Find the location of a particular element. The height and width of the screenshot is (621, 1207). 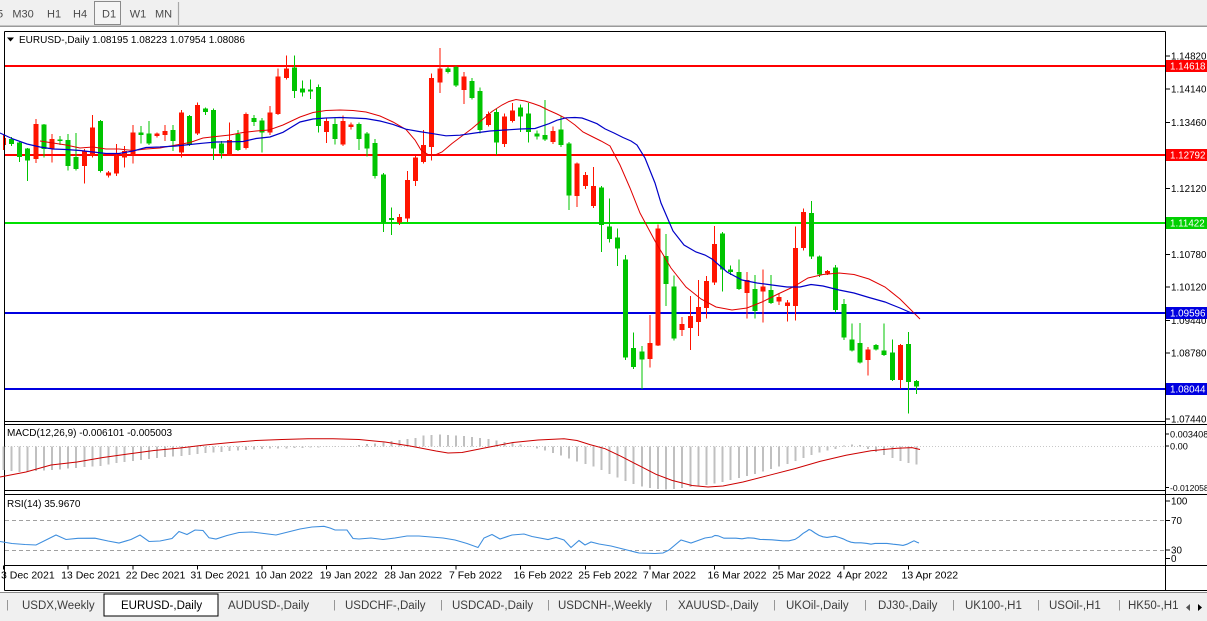

svg-text: 10 Jan 2022 is located at coordinates (284, 576).